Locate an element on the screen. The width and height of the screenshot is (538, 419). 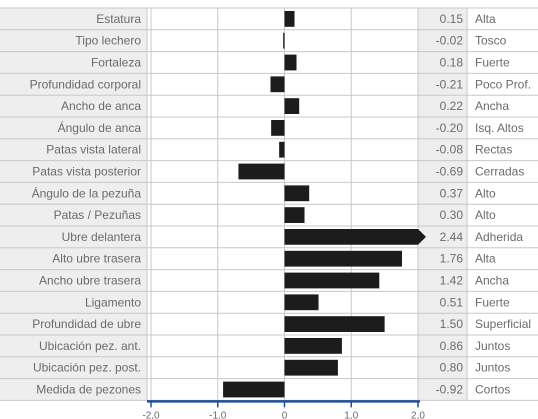
category-label: Patas vista lateral is located at coordinates (93, 150).